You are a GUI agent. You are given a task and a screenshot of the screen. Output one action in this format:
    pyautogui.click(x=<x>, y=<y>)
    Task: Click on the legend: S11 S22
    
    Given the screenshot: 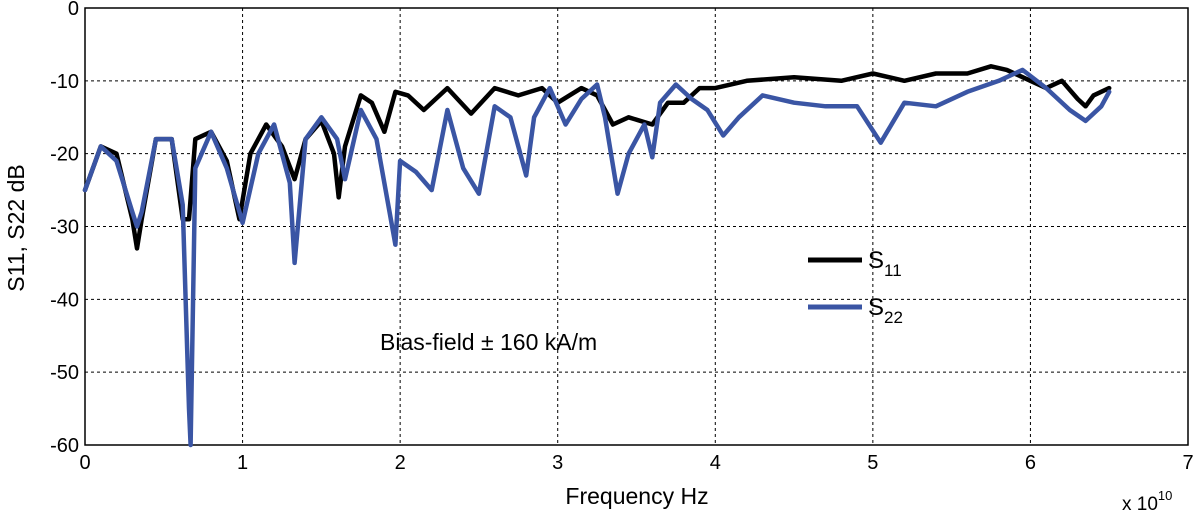 What is the action you would take?
    pyautogui.click(x=855, y=287)
    